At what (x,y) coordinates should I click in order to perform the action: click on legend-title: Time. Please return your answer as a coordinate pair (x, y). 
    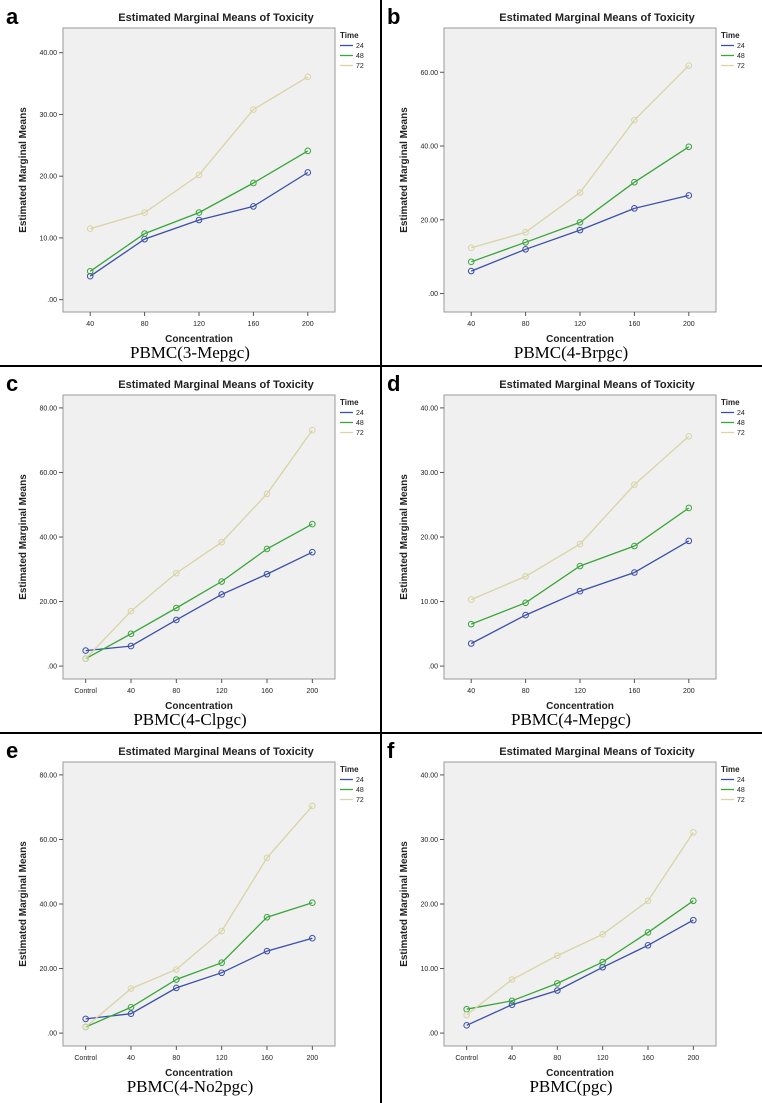
    Looking at the image, I should click on (349, 35).